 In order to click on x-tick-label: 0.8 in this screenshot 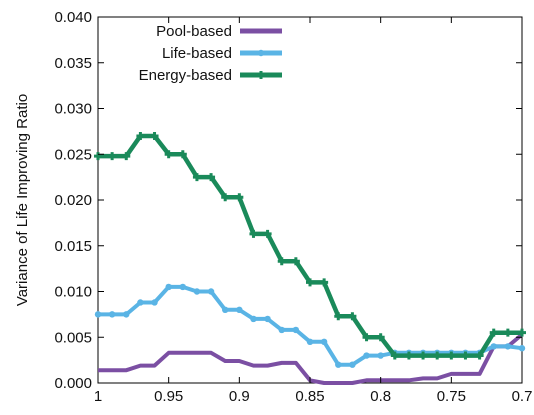, I will do `click(380, 396)`.